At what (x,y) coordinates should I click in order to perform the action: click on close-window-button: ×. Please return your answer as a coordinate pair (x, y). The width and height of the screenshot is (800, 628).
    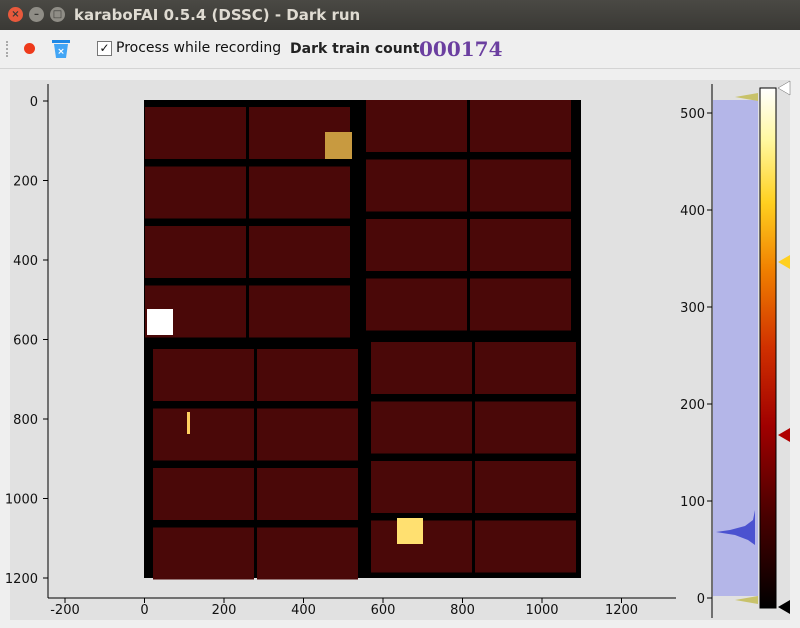
    Looking at the image, I should click on (15, 14).